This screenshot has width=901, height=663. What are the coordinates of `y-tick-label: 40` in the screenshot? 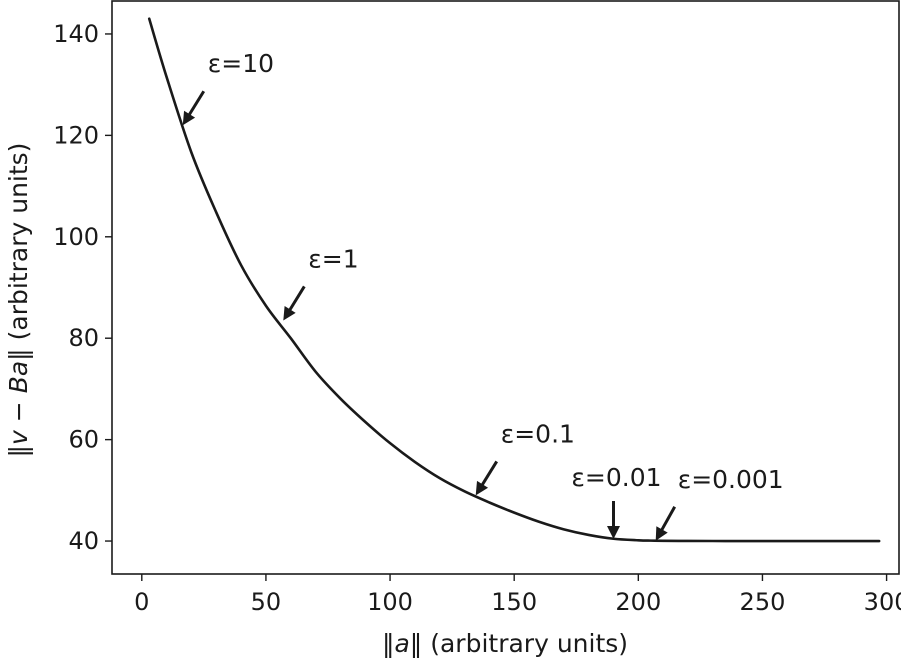 It's located at (83, 541).